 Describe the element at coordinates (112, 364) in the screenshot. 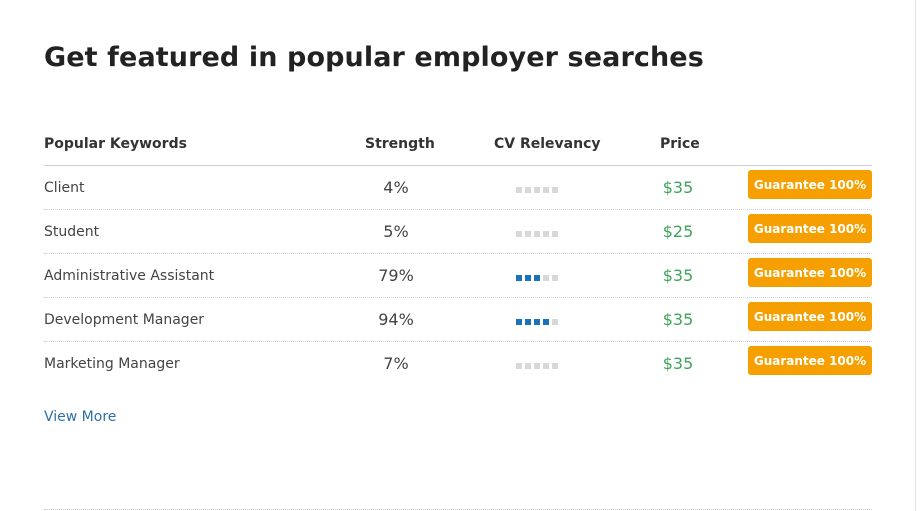

I see `keyword-label: Marketing Manager` at that location.